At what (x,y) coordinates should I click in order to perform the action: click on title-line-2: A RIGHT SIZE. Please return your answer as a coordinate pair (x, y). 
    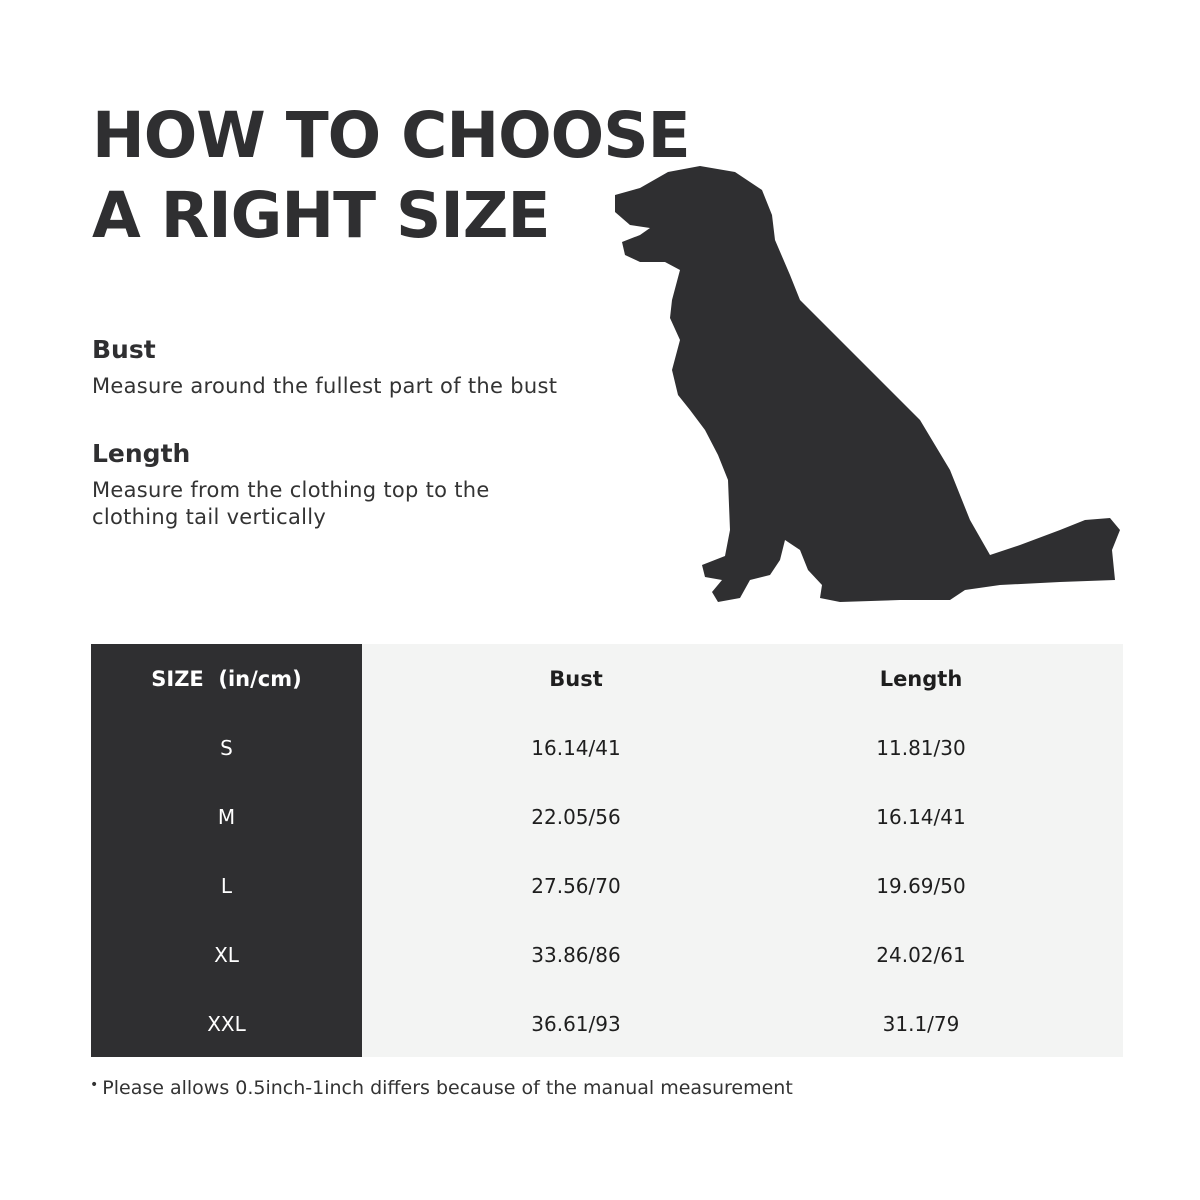
    Looking at the image, I should click on (321, 215).